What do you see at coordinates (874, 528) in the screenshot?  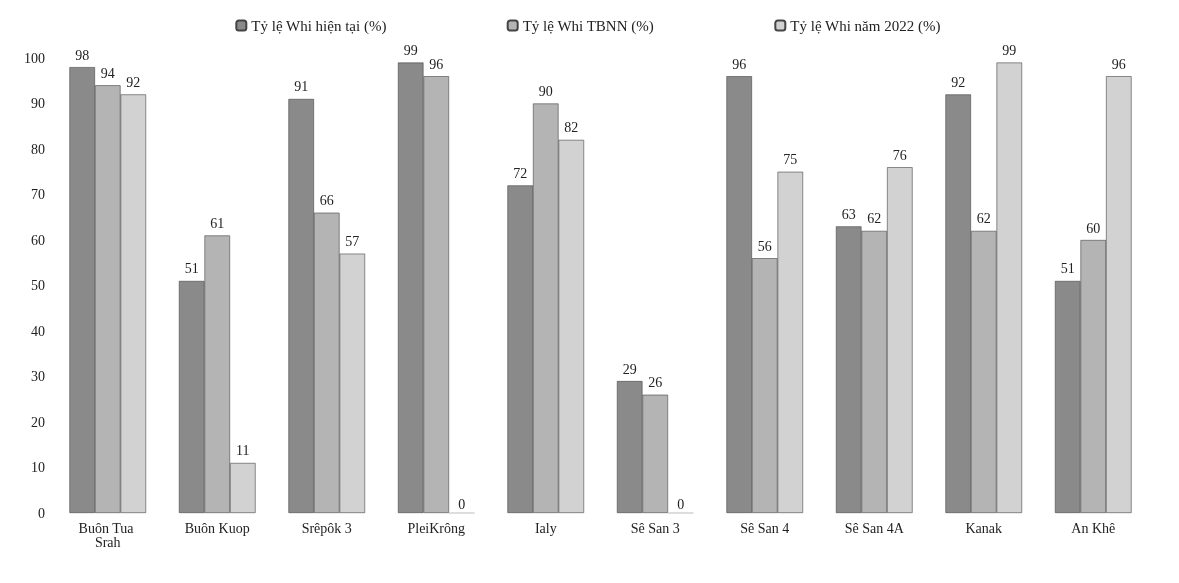 I see `x-tick-label: Sê San 4A` at bounding box center [874, 528].